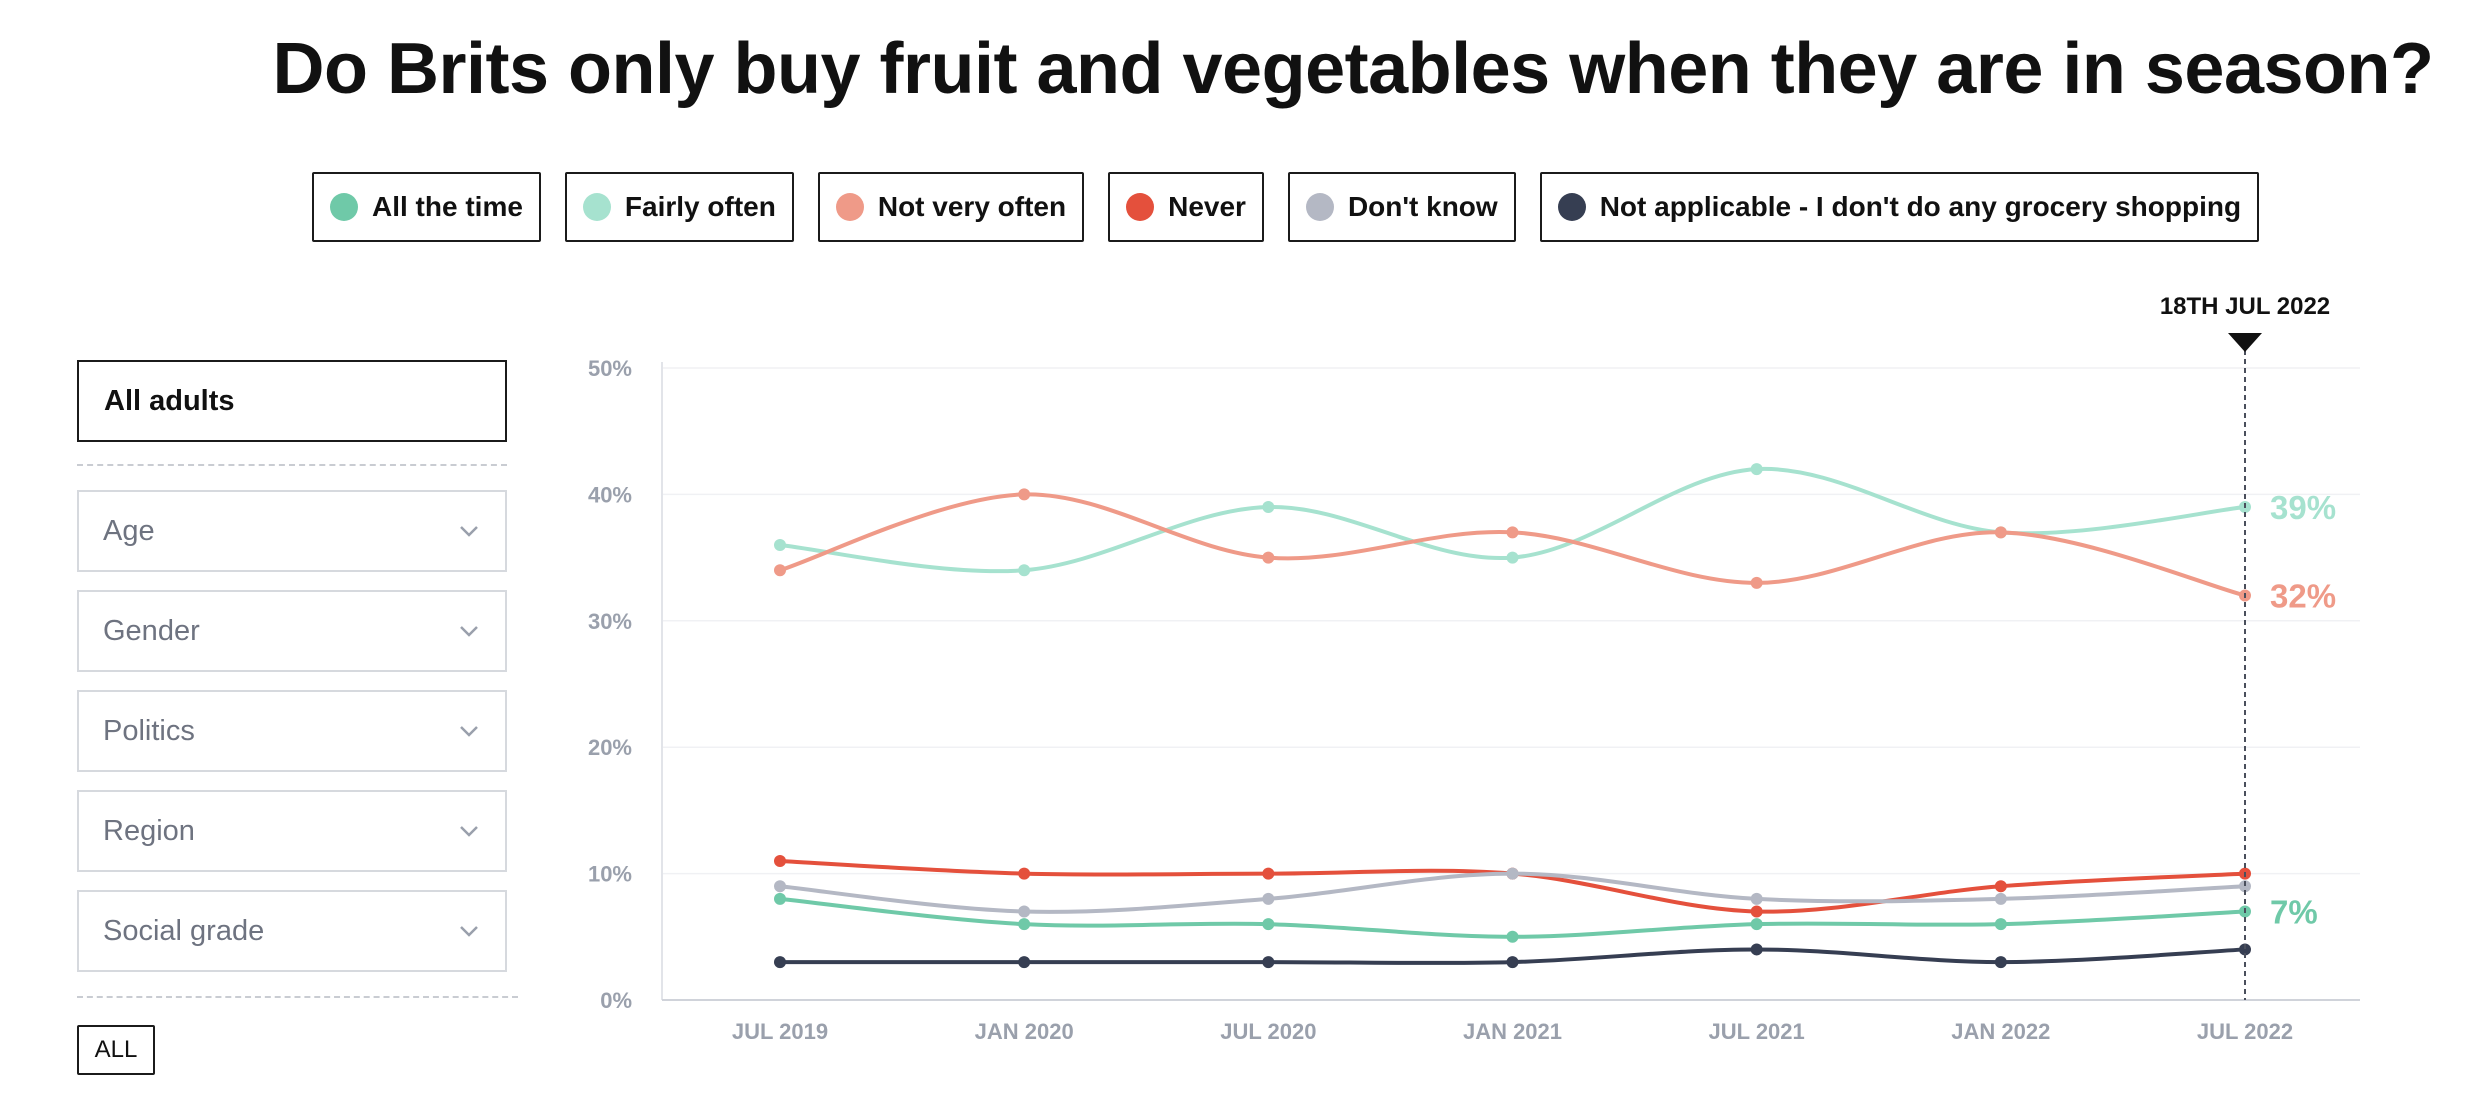 This screenshot has height=1112, width=2470. What do you see at coordinates (700, 206) in the screenshot?
I see `legend-label: Fairly often` at bounding box center [700, 206].